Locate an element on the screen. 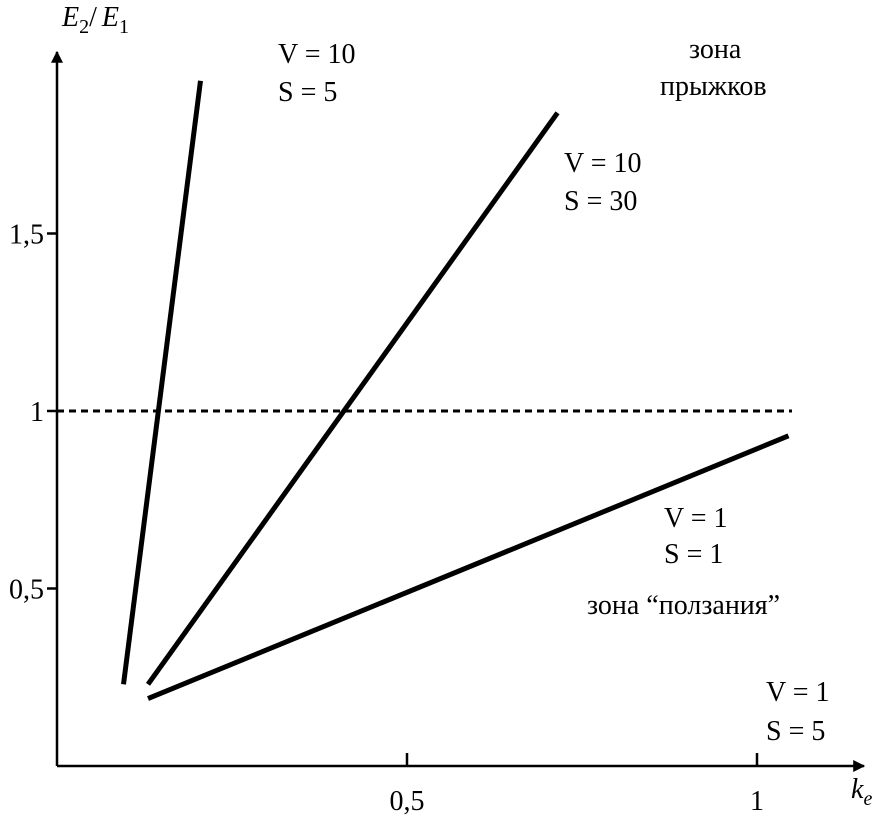 The height and width of the screenshot is (816, 876). y-label-sub-first: 2 is located at coordinates (84, 27).